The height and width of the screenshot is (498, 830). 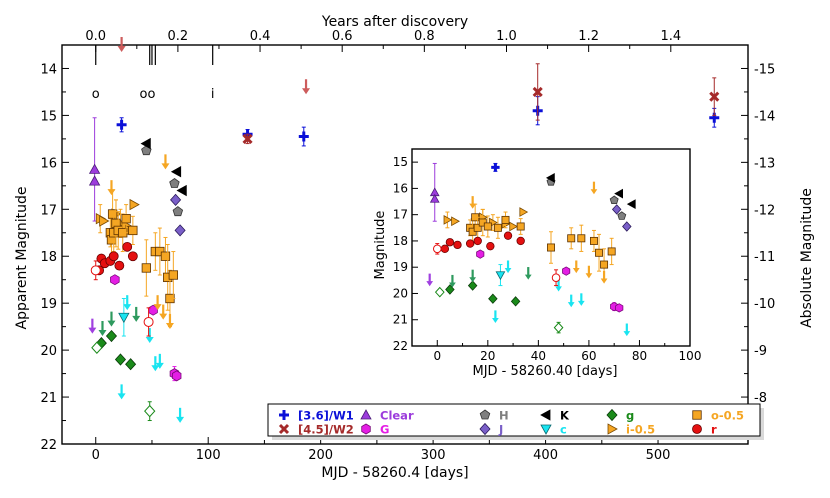 I want to click on x-tick-label: 400, so click(x=545, y=455).